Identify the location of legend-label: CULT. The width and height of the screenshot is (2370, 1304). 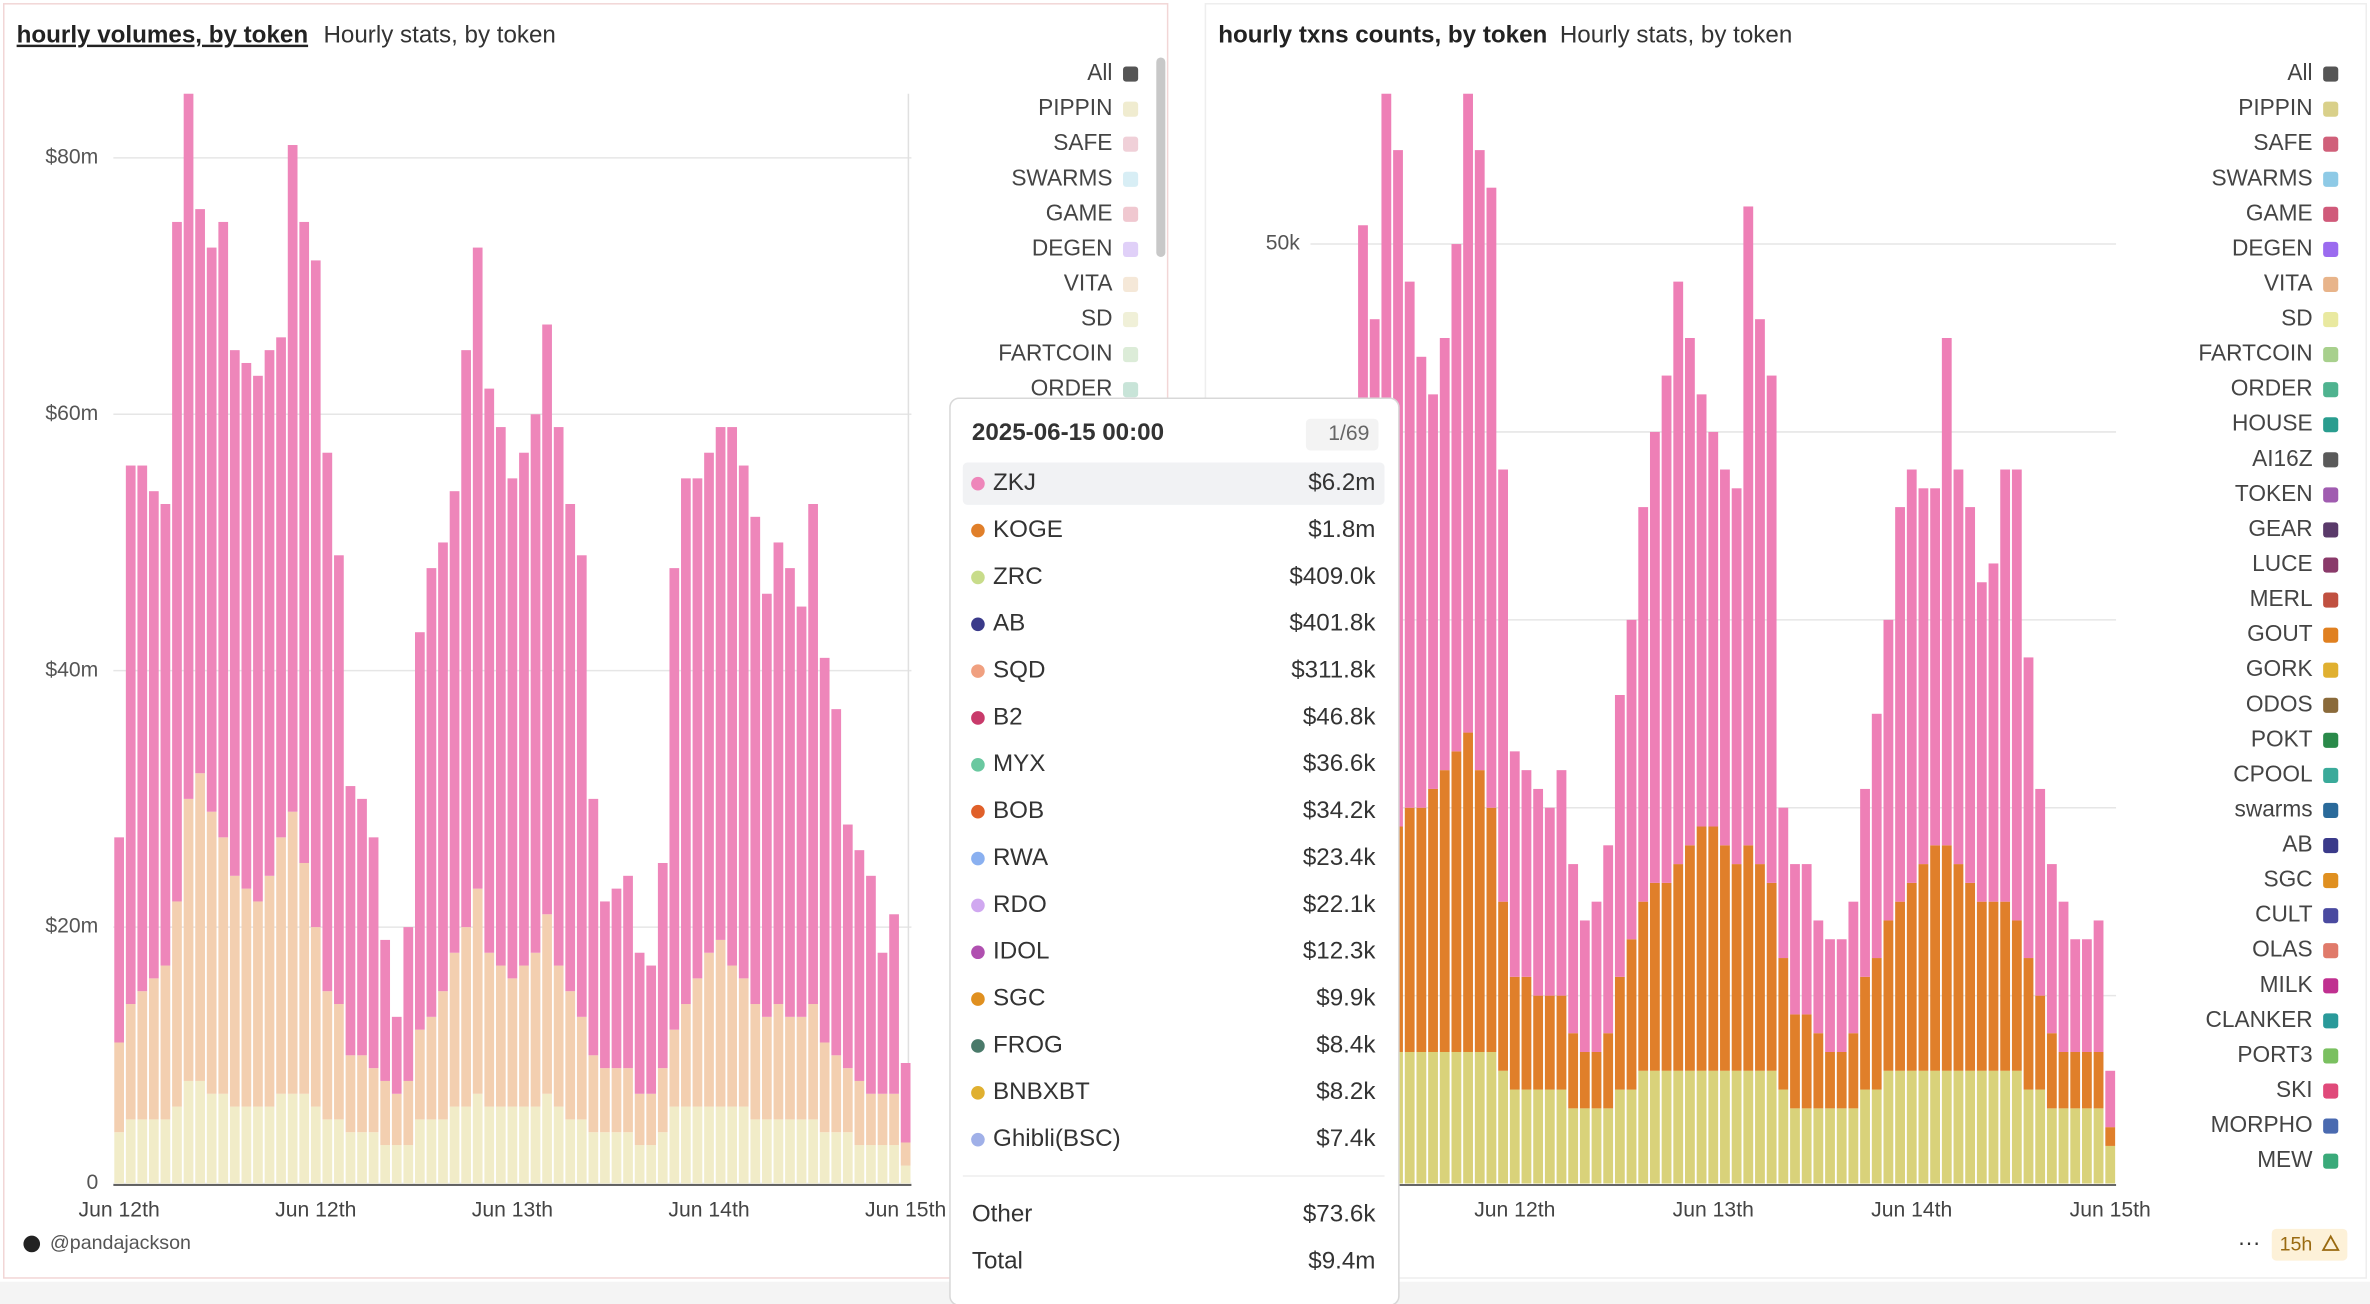
(2284, 914).